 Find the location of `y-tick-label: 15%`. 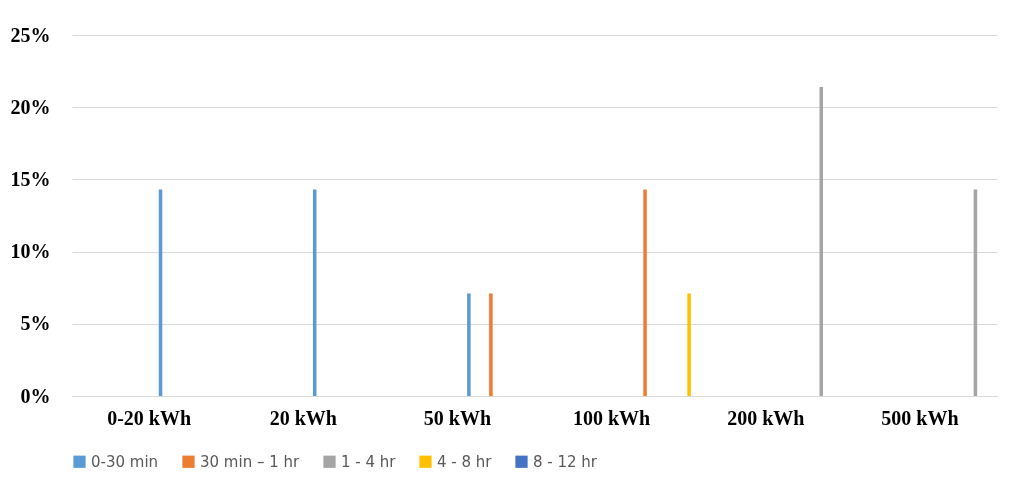

y-tick-label: 15% is located at coordinates (30, 178).